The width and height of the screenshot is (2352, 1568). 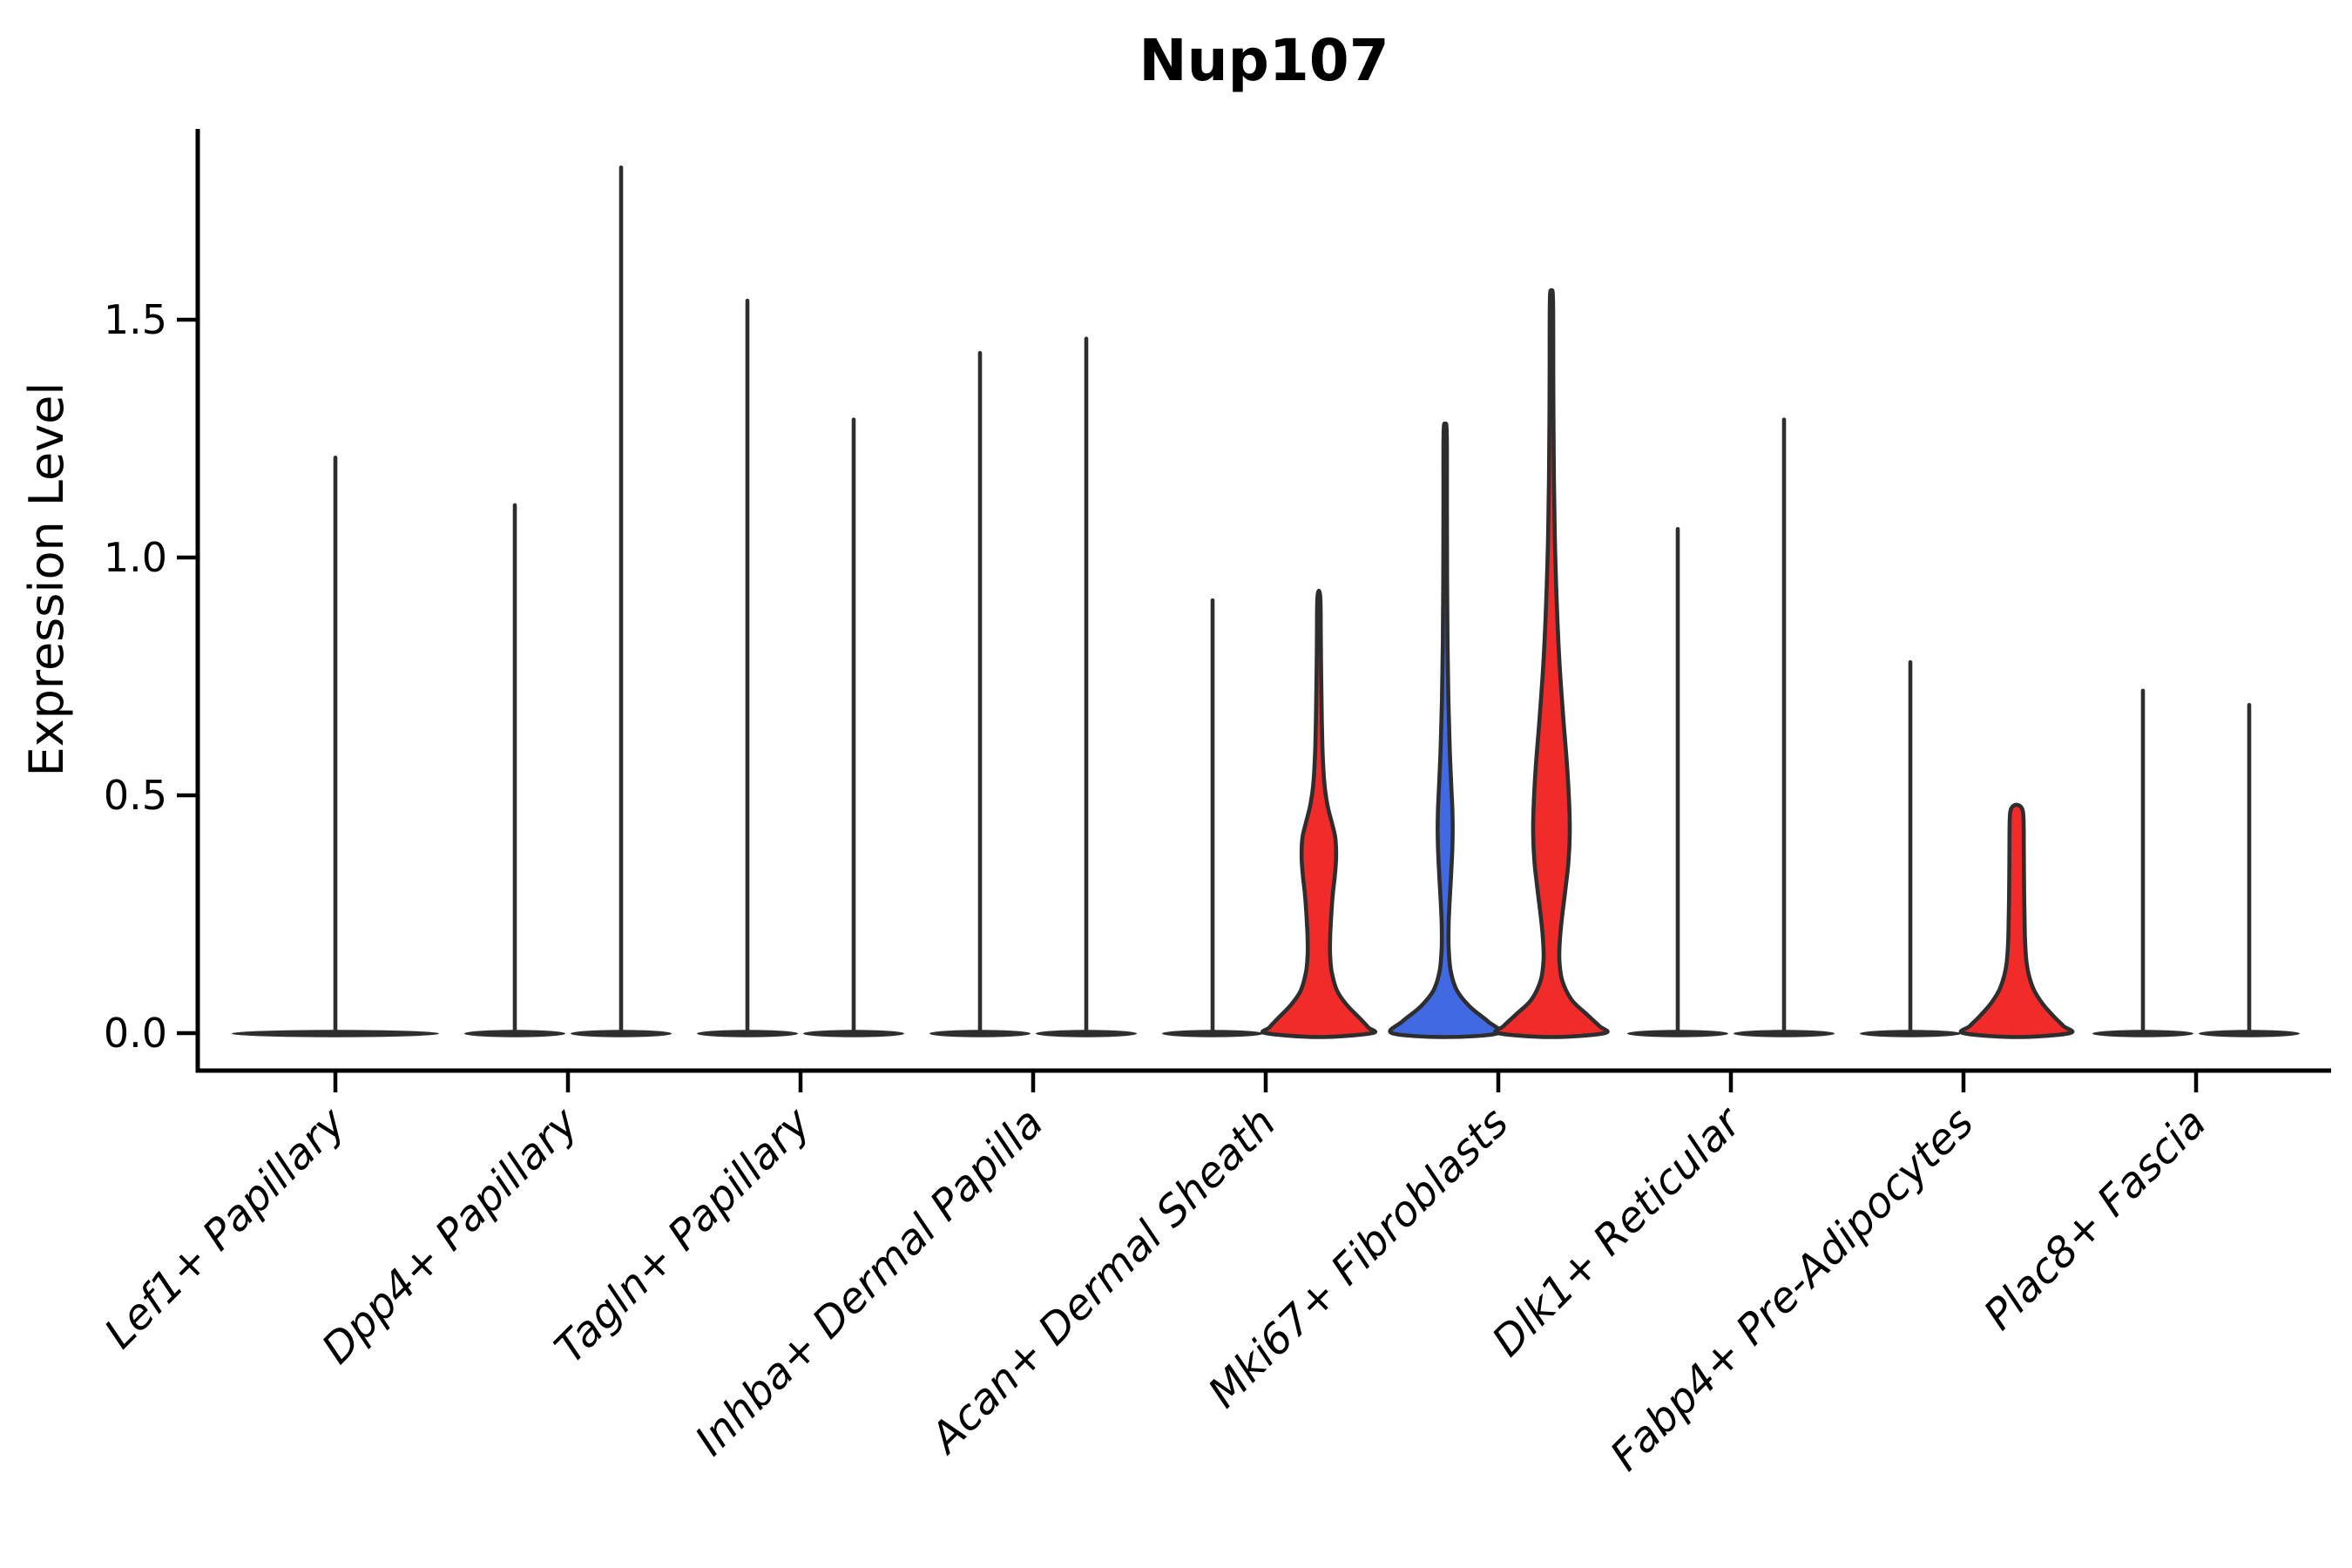 I want to click on x-tick-label: Plac8+ Fascia, so click(x=2095, y=1219).